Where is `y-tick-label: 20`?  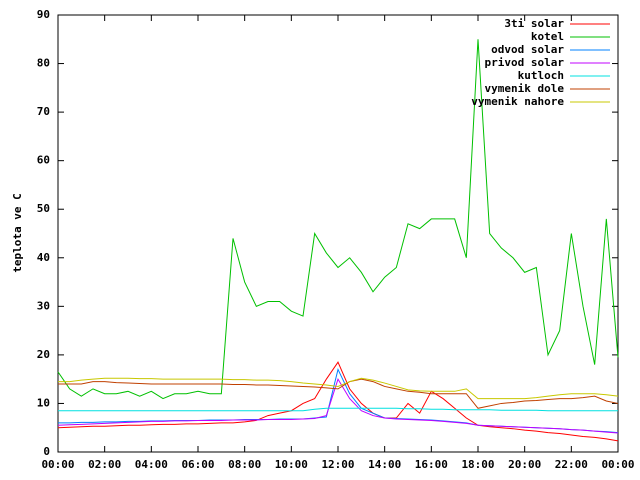 y-tick-label: 20 is located at coordinates (43, 354).